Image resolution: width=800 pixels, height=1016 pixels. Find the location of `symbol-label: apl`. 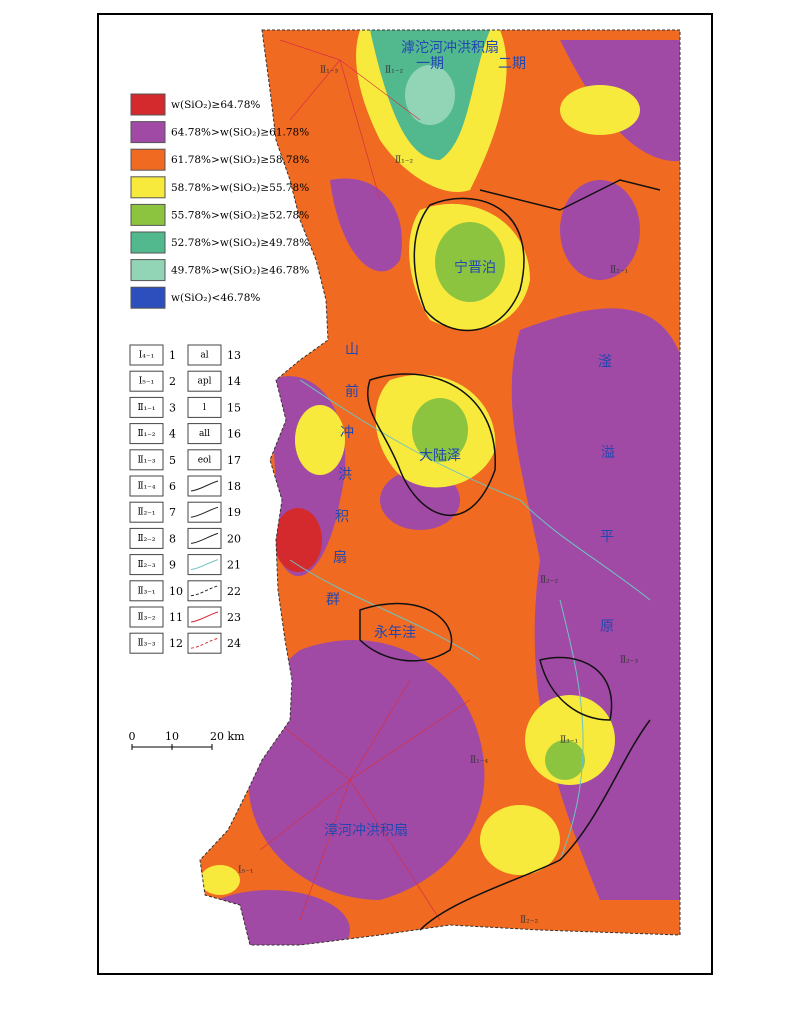

symbol-label: apl is located at coordinates (204, 382).